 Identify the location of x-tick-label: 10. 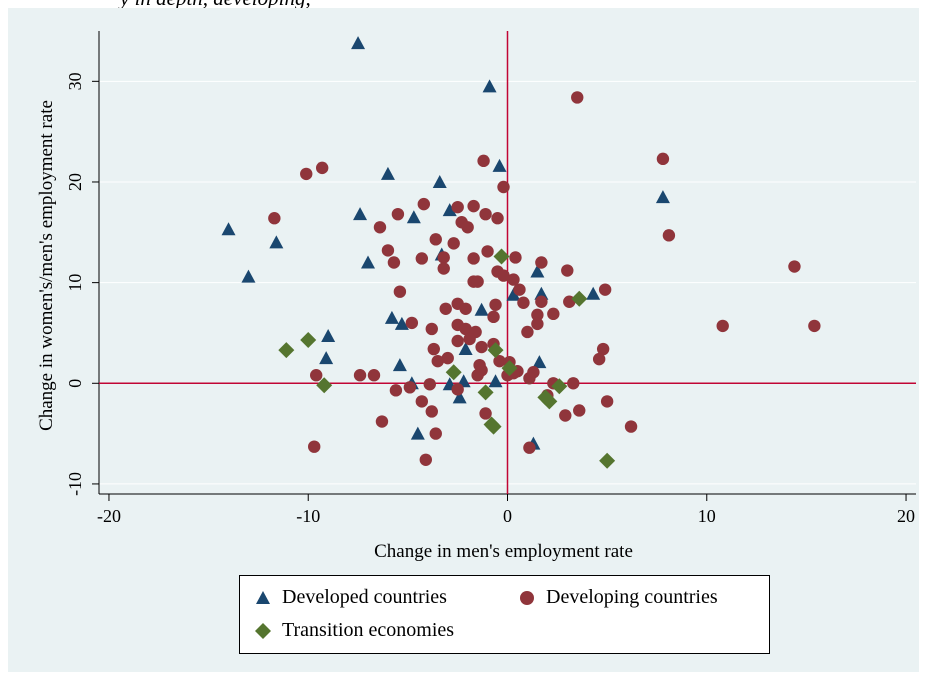
(707, 516).